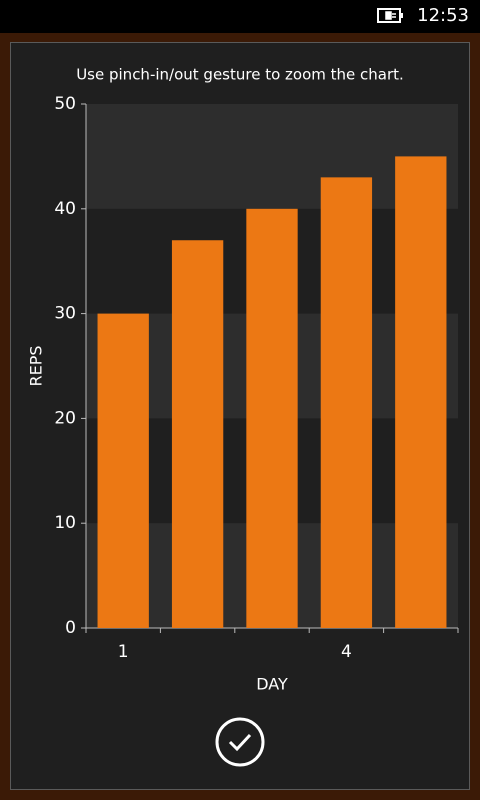 Image resolution: width=480 pixels, height=800 pixels. Describe the element at coordinates (272, 684) in the screenshot. I see `x-axis-label: DAY` at that location.